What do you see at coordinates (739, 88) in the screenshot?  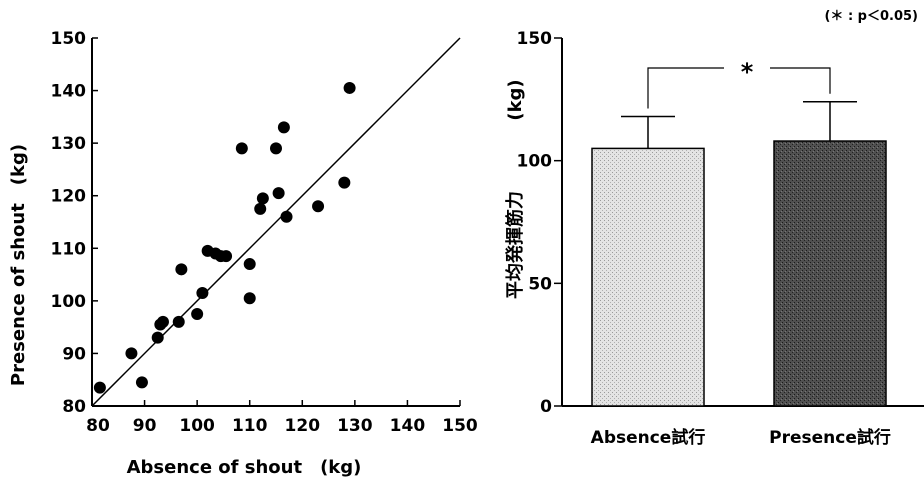 I see `significance-bracket` at bounding box center [739, 88].